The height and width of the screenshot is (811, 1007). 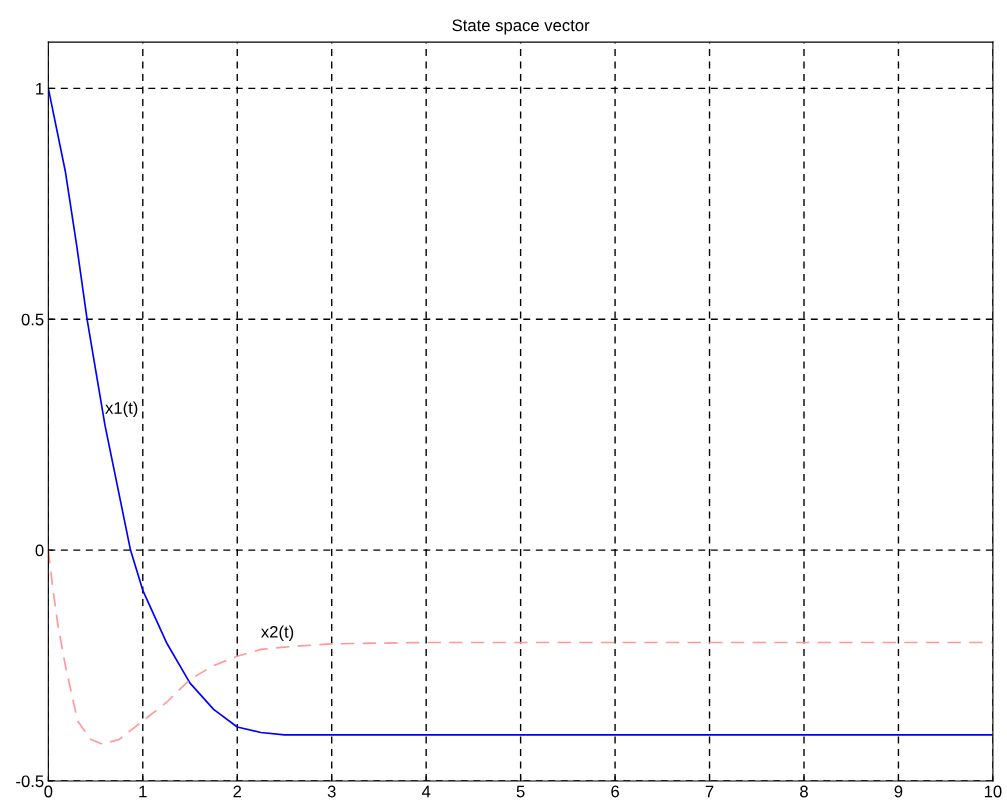 What do you see at coordinates (993, 791) in the screenshot?
I see `x-tick-label: 10` at bounding box center [993, 791].